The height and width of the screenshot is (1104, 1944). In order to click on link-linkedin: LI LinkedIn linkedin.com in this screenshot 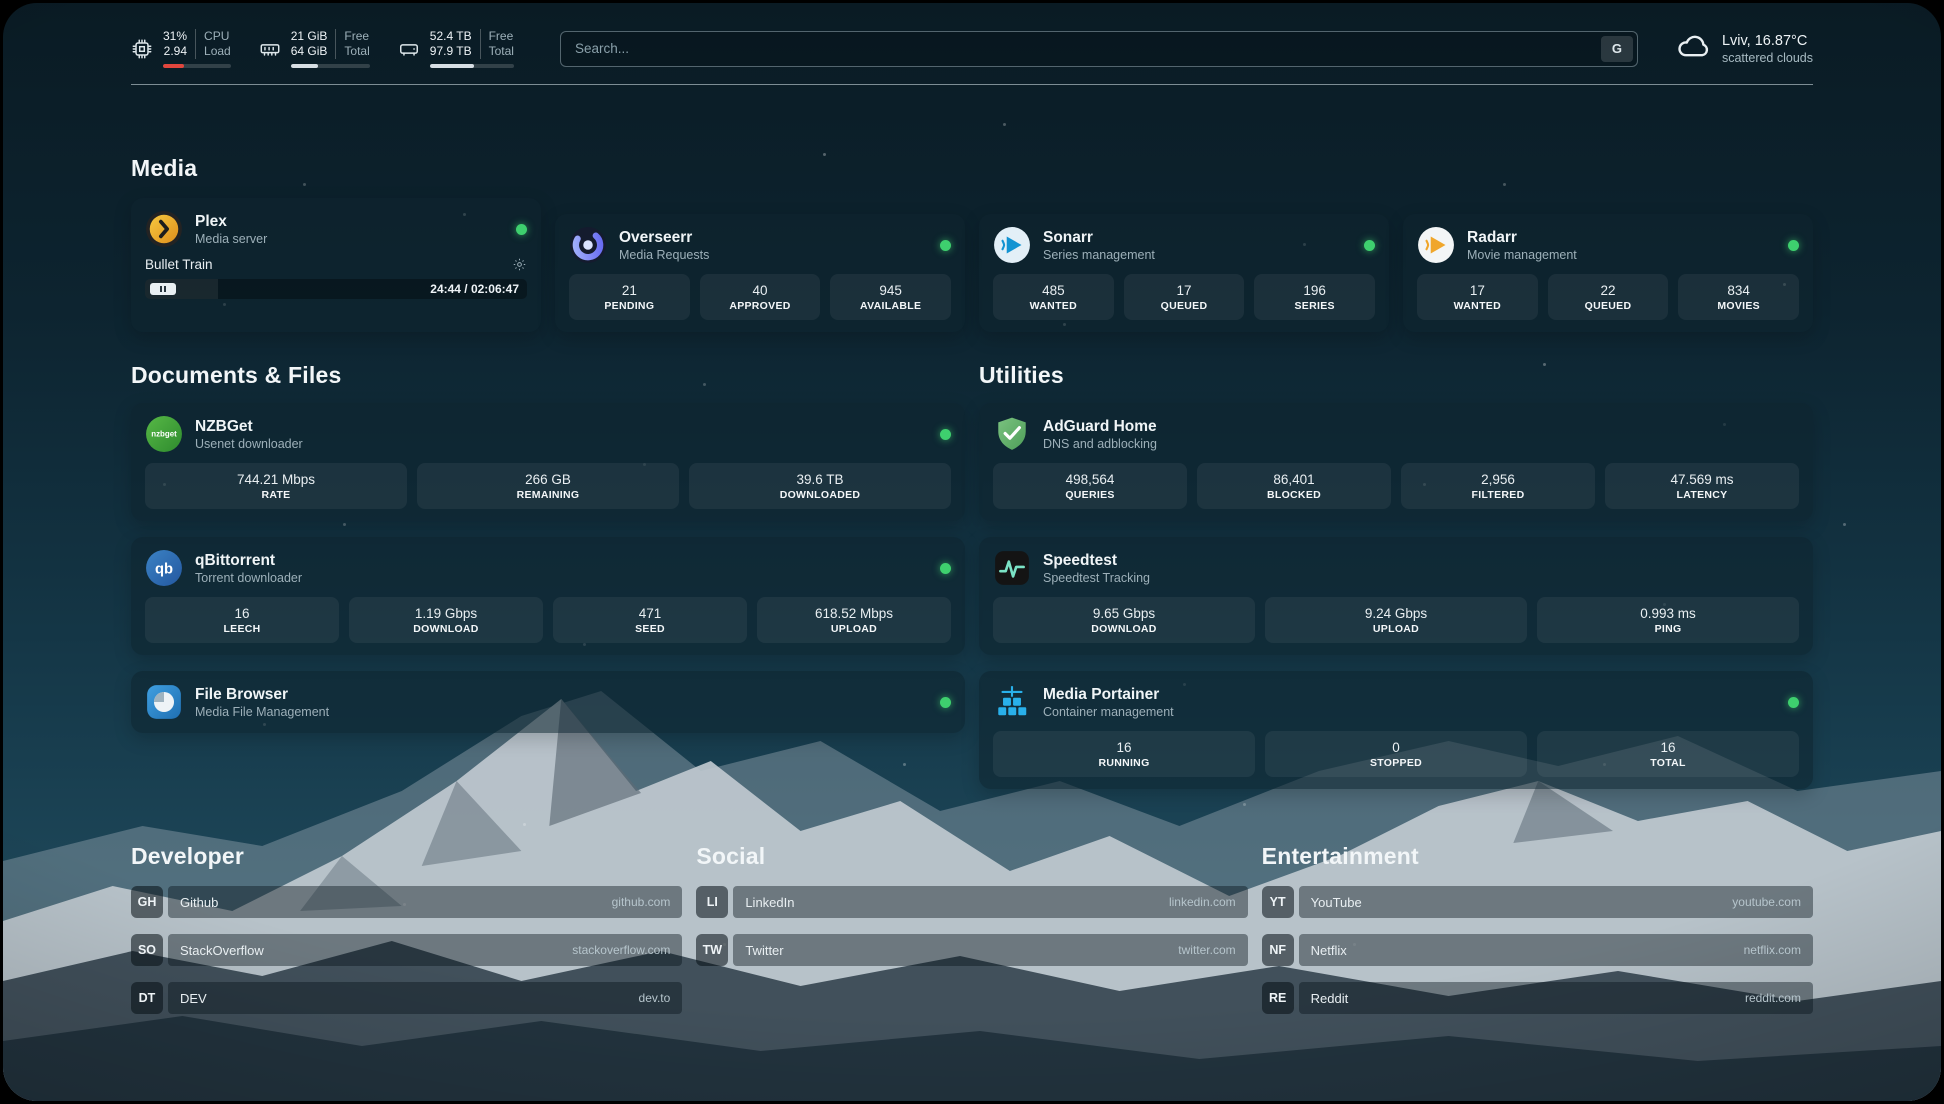, I will do `click(972, 902)`.